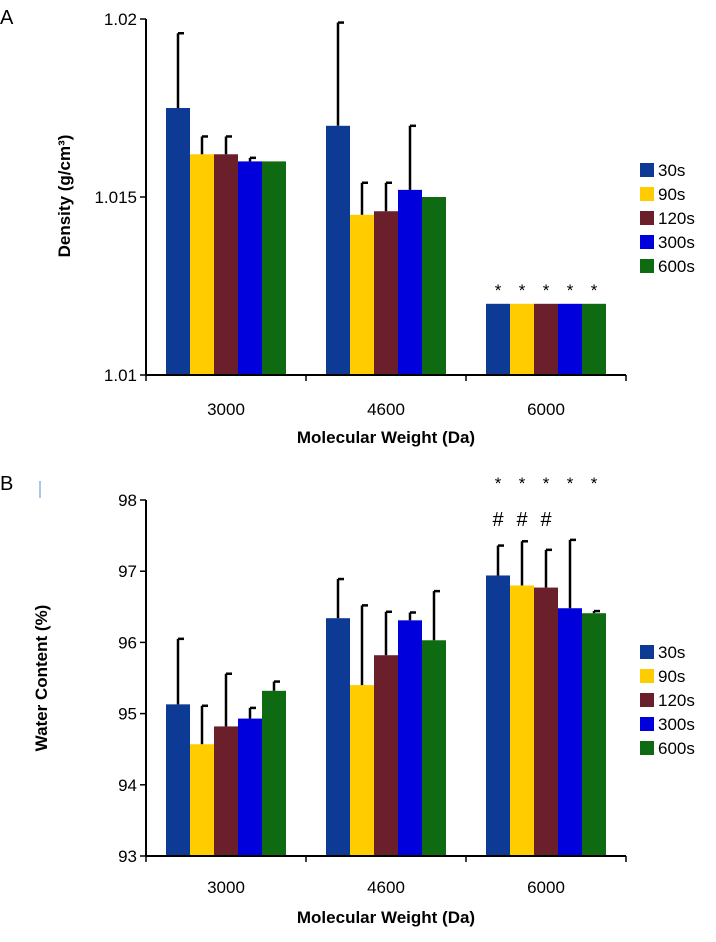 The height and width of the screenshot is (942, 716). What do you see at coordinates (41, 678) in the screenshot?
I see `panel-b-y-axis-title: Water Content (%)` at bounding box center [41, 678].